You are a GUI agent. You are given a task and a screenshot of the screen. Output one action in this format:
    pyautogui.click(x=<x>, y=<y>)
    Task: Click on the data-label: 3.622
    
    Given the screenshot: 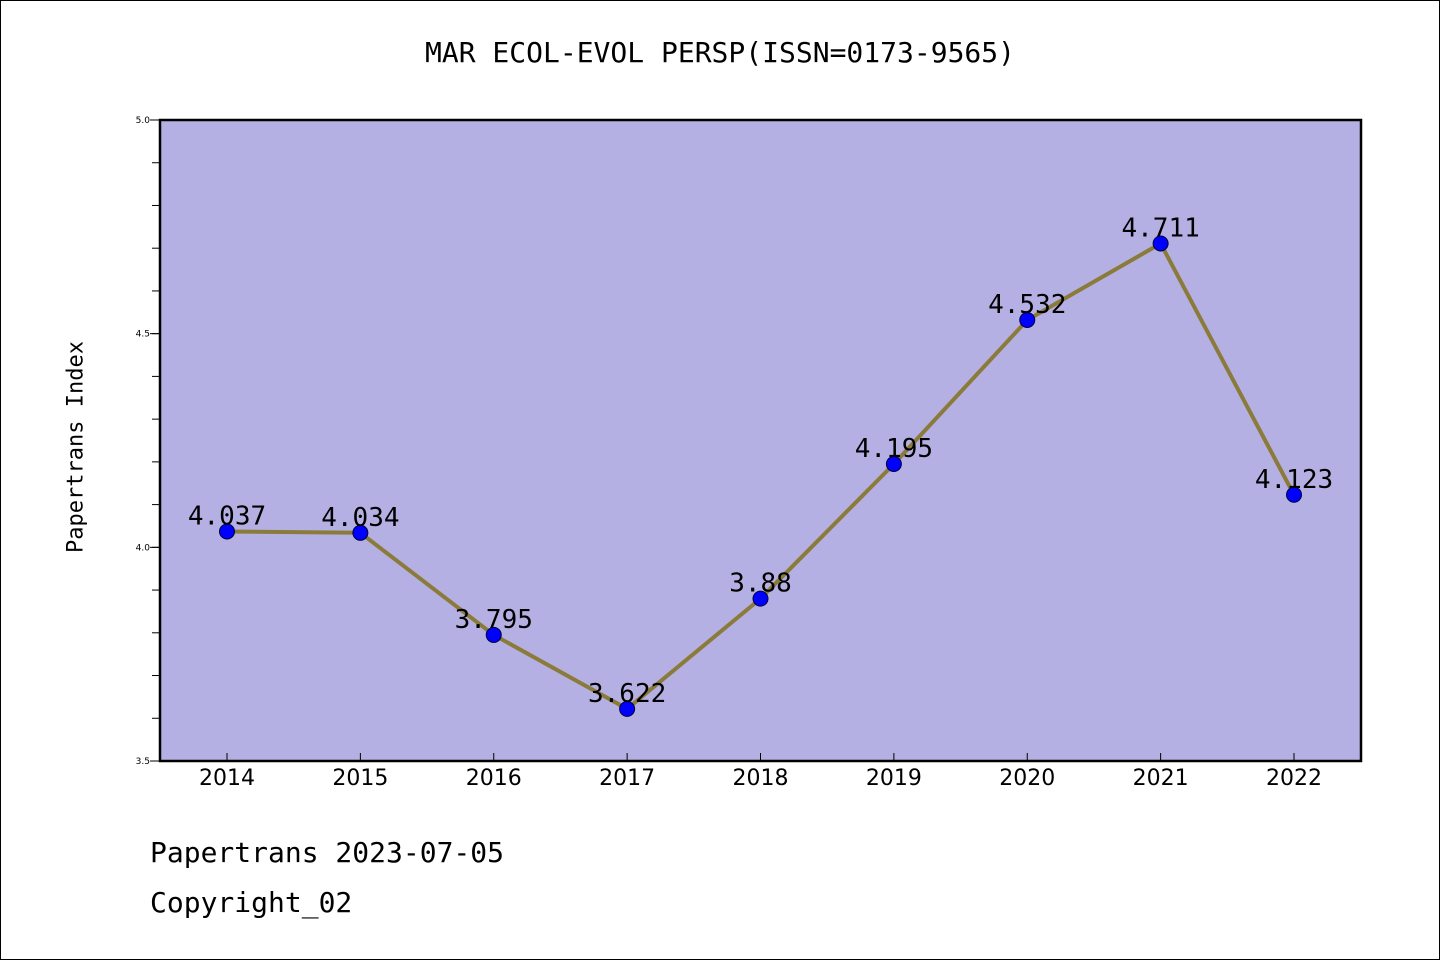 What is the action you would take?
    pyautogui.click(x=627, y=694)
    